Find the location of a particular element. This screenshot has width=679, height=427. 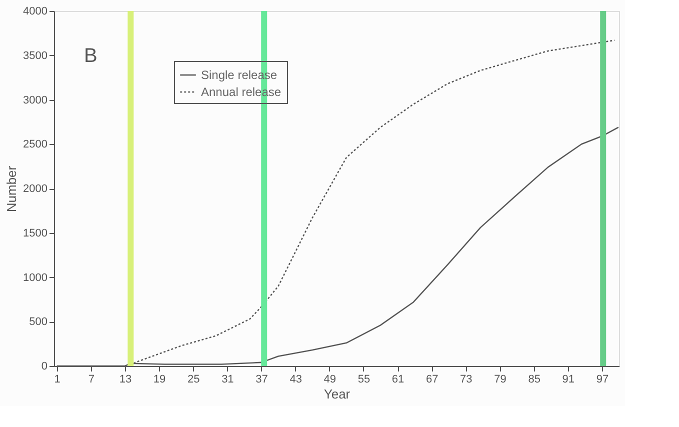

x-tick-label: 55 is located at coordinates (364, 380).